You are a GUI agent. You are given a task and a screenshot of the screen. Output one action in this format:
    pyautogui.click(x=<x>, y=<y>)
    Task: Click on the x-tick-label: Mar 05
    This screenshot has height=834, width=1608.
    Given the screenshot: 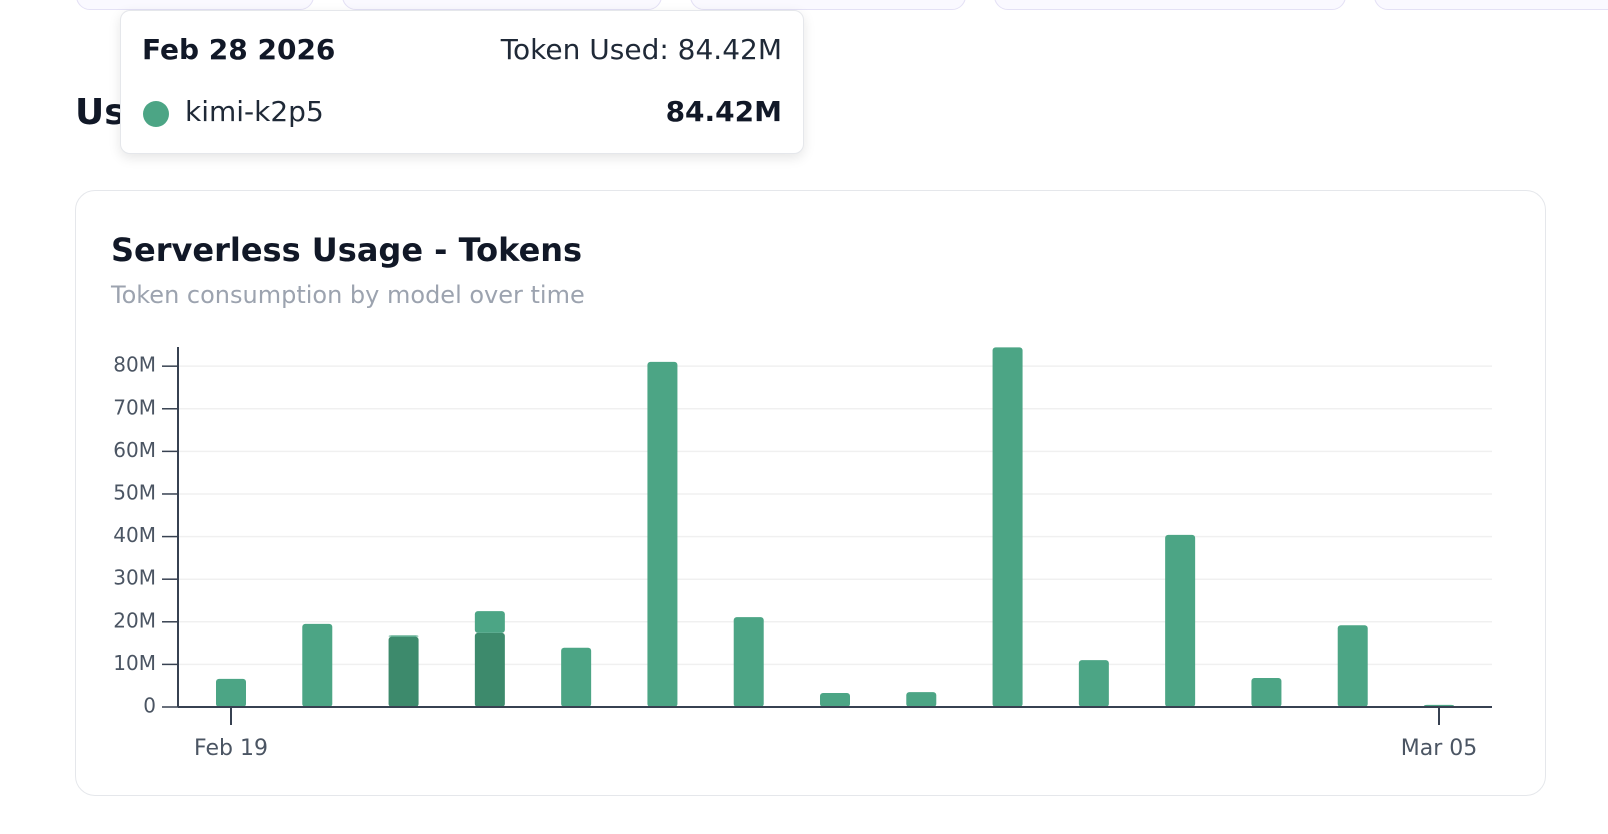 What is the action you would take?
    pyautogui.click(x=1439, y=748)
    